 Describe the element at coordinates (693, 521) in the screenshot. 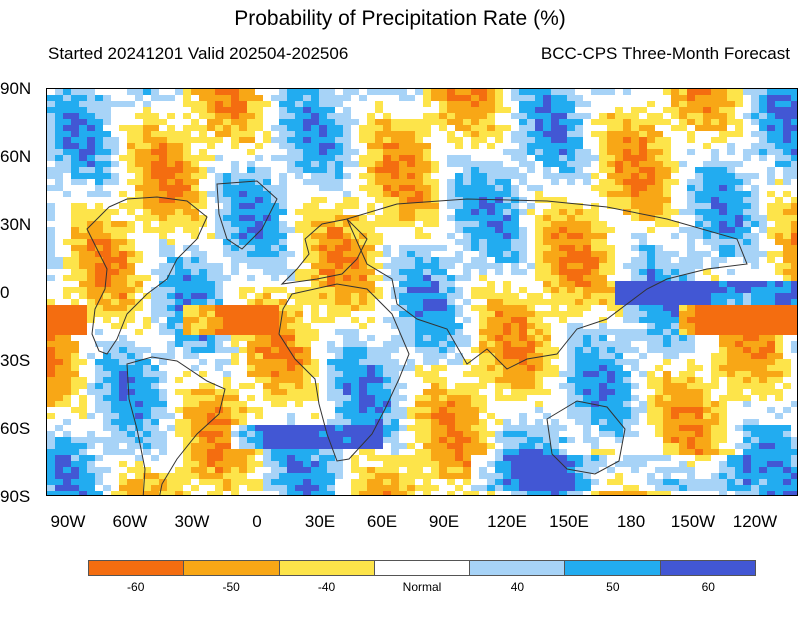

I see `lon-label: 150W` at that location.